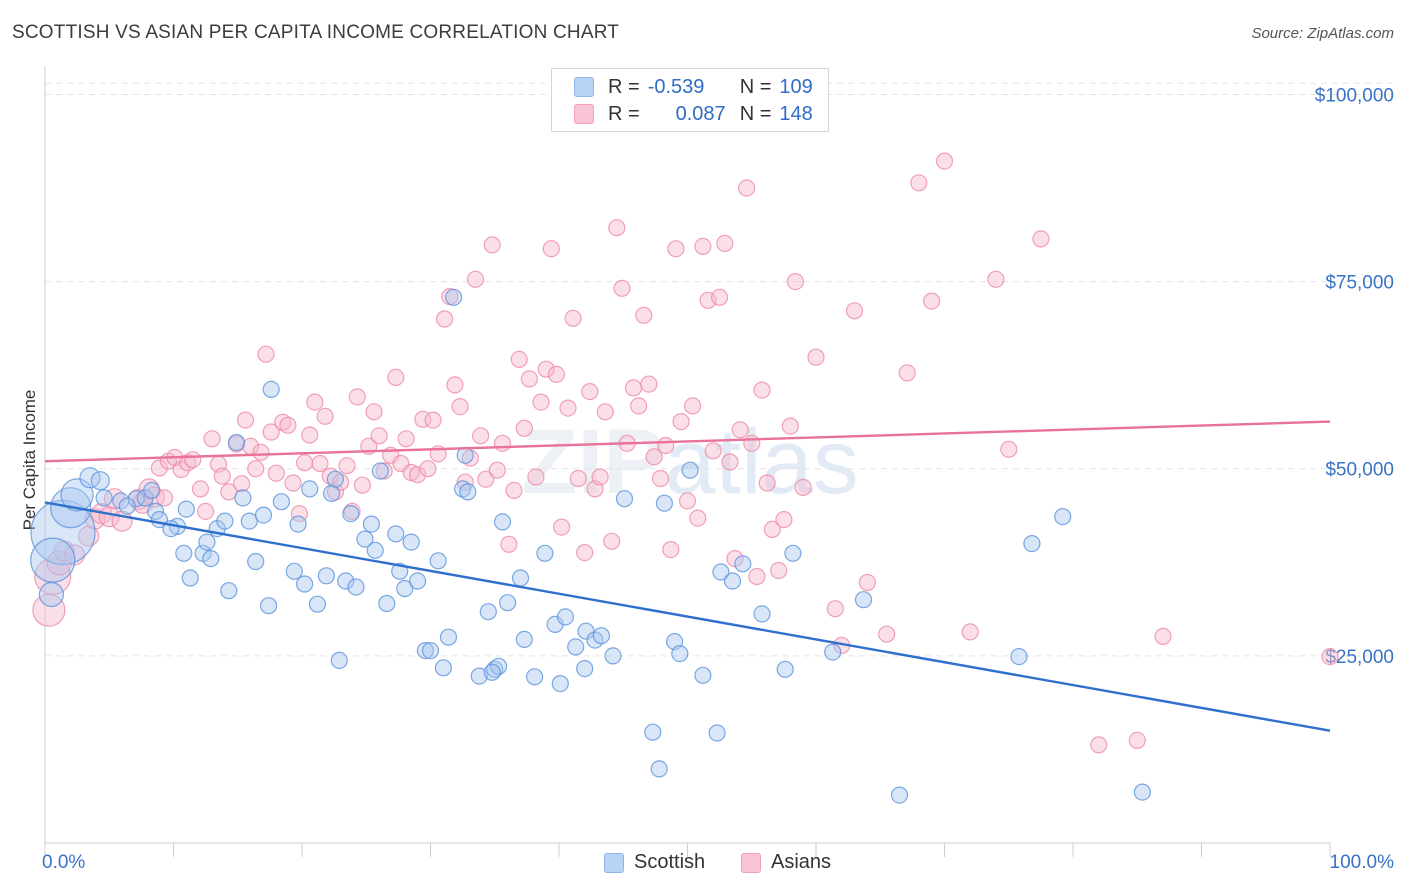  I want to click on asians-swatch, so click(584, 114).